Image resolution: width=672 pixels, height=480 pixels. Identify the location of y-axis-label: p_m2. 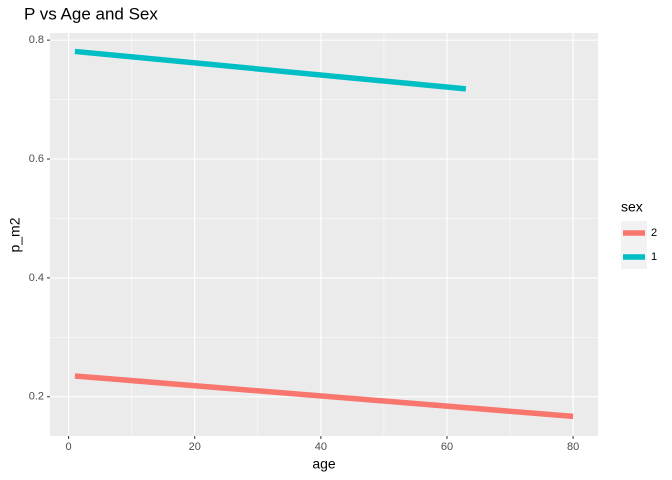
(15, 234).